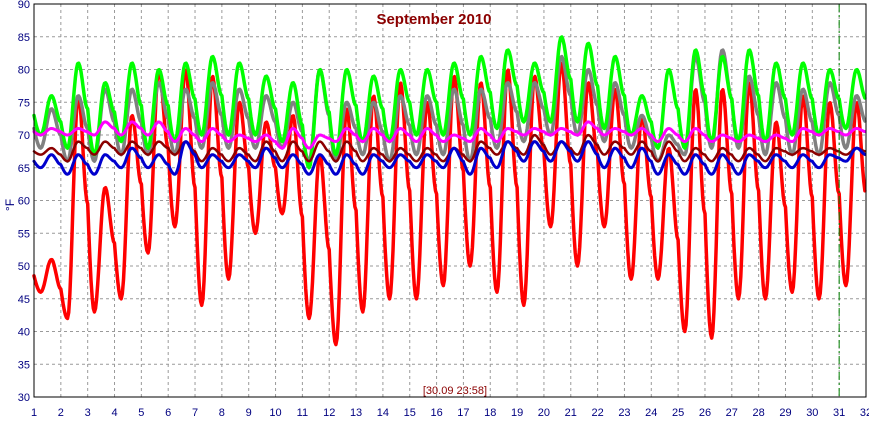 The height and width of the screenshot is (422, 869). What do you see at coordinates (356, 413) in the screenshot?
I see `x-tick-13: 13` at bounding box center [356, 413].